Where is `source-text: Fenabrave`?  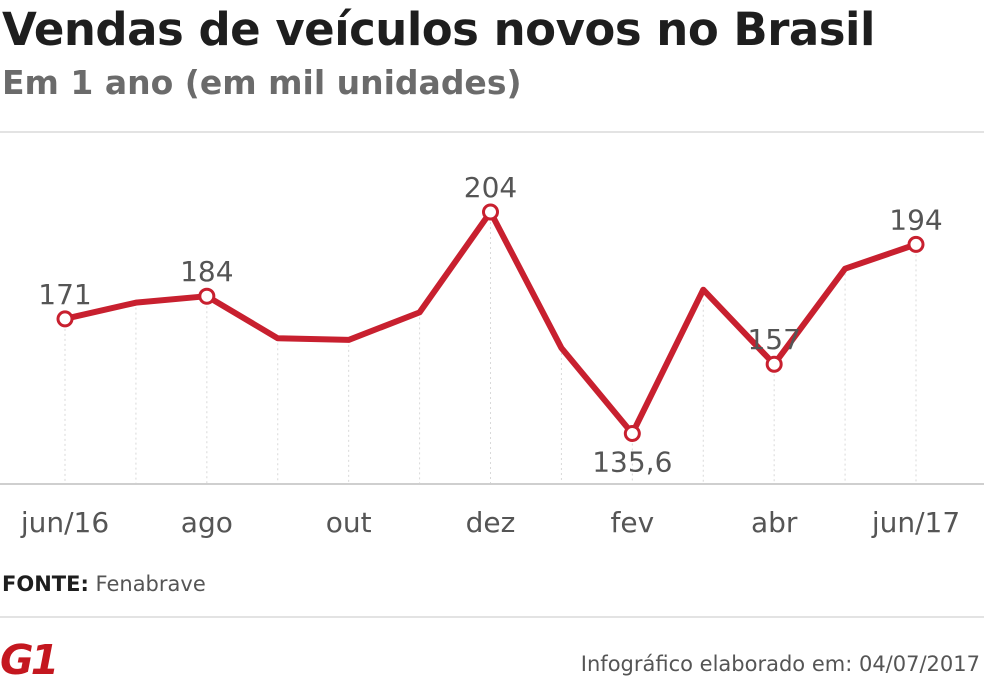
source-text: Fenabrave is located at coordinates (150, 584).